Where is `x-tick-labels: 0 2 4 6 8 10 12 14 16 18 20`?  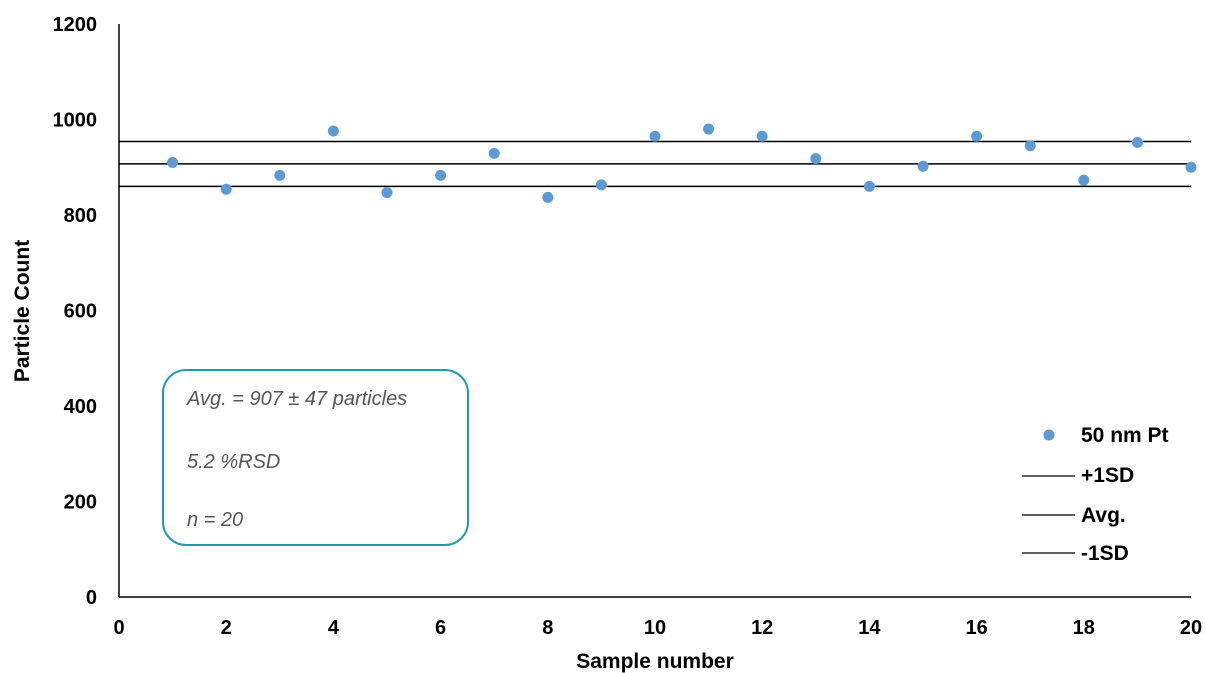 x-tick-labels: 0 2 4 6 8 10 12 14 16 18 20 is located at coordinates (657, 628).